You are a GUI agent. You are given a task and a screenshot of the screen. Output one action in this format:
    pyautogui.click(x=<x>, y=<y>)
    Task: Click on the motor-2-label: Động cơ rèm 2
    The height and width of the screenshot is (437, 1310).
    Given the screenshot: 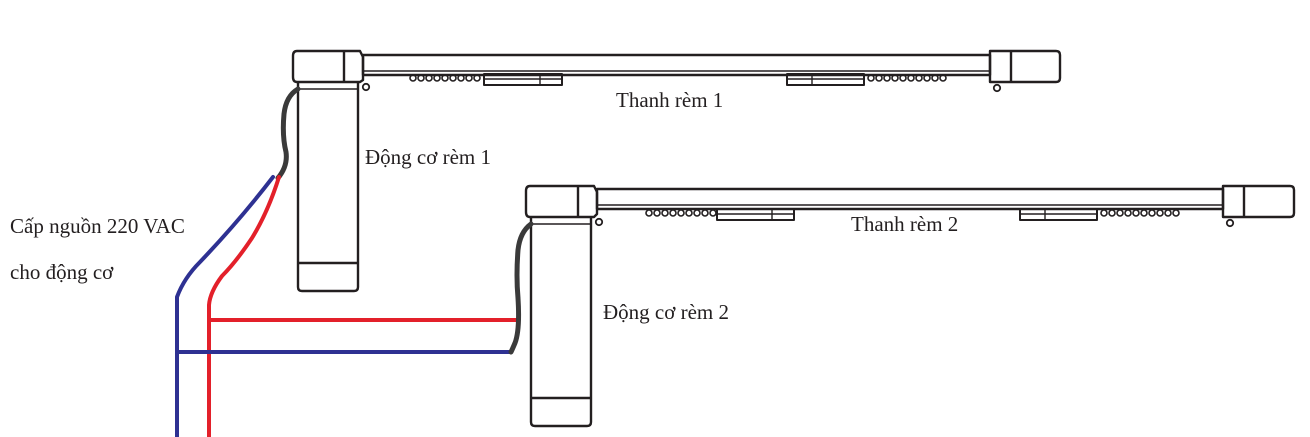 What is the action you would take?
    pyautogui.click(x=666, y=312)
    